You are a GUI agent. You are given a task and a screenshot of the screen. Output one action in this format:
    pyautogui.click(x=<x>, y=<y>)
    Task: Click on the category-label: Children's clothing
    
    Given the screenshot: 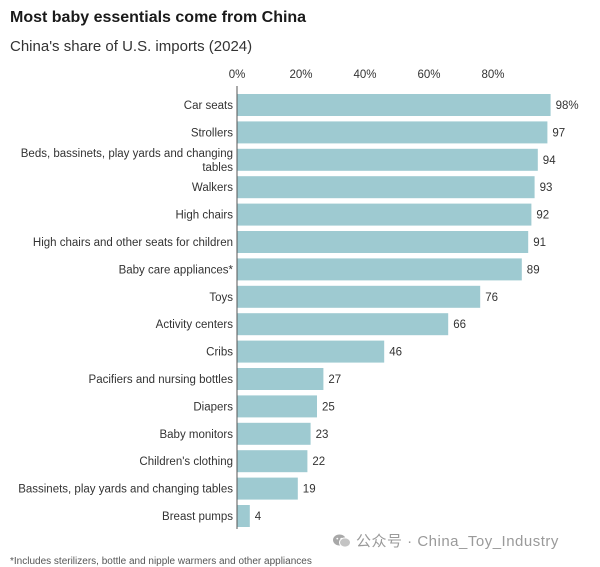 What is the action you would take?
    pyautogui.click(x=186, y=462)
    